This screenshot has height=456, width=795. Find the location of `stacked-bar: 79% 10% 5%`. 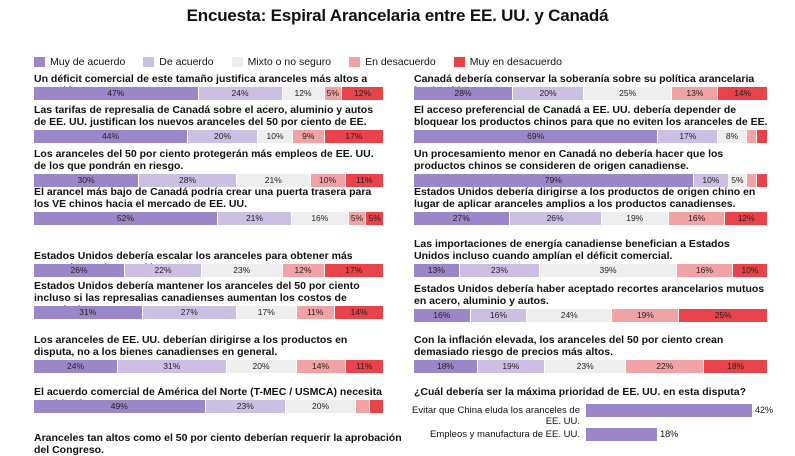

stacked-bar: 79% 10% 5% is located at coordinates (591, 180).